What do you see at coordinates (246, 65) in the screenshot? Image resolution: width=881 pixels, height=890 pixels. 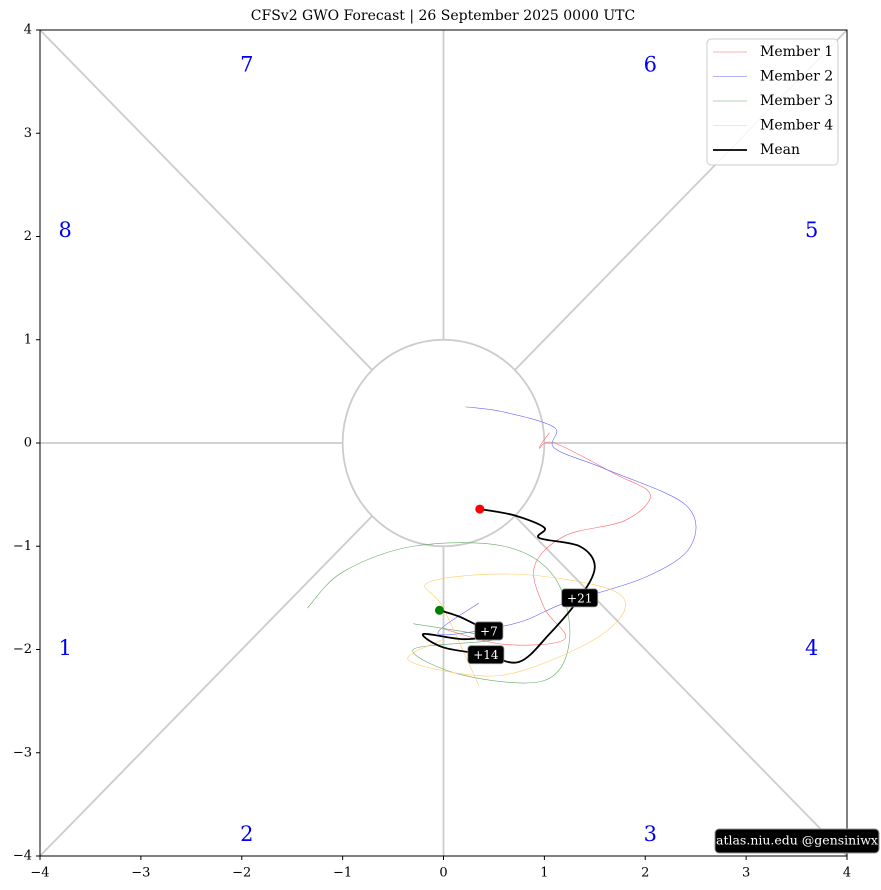 I see `phase-label: 7` at bounding box center [246, 65].